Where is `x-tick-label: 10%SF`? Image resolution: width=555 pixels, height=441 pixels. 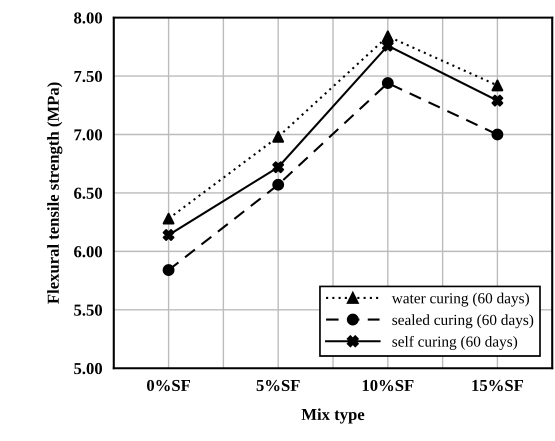
x-tick-label: 10%SF is located at coordinates (388, 386).